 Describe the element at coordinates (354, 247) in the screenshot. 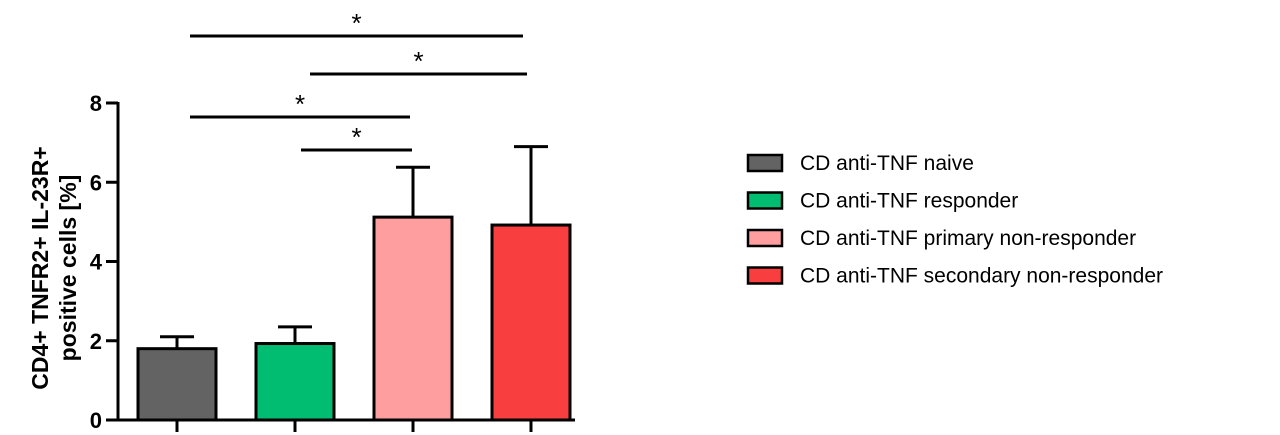

I see `error-bars` at that location.